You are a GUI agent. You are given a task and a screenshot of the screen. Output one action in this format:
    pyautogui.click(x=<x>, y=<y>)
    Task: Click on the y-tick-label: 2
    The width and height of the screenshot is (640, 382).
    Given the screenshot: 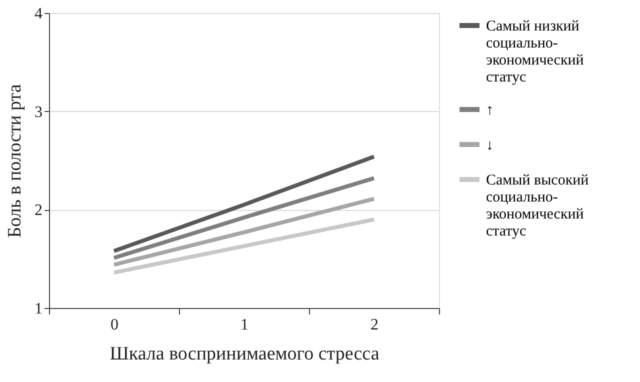 What is the action you would take?
    pyautogui.click(x=38, y=211)
    